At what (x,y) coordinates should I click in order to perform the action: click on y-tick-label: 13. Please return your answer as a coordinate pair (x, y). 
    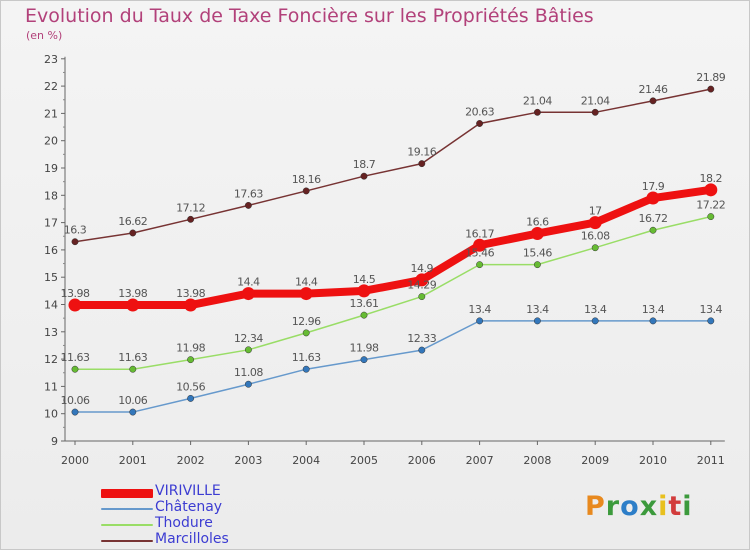
    Looking at the image, I should click on (51, 332).